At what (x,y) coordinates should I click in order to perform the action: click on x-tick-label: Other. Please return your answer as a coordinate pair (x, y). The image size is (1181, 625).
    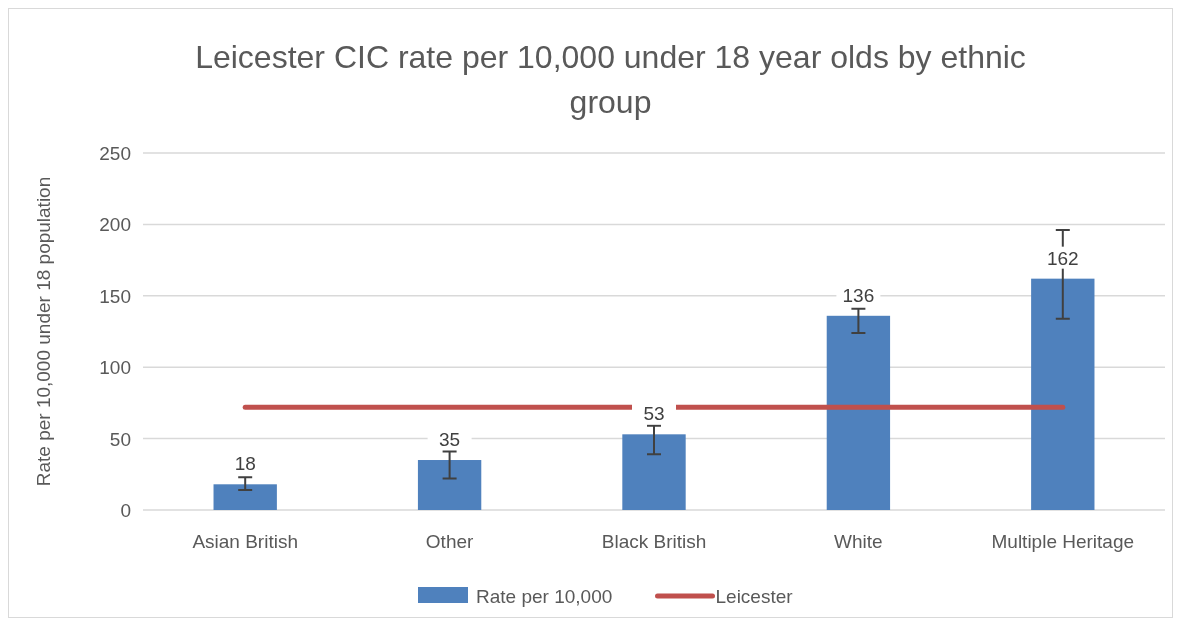
    Looking at the image, I should click on (450, 541).